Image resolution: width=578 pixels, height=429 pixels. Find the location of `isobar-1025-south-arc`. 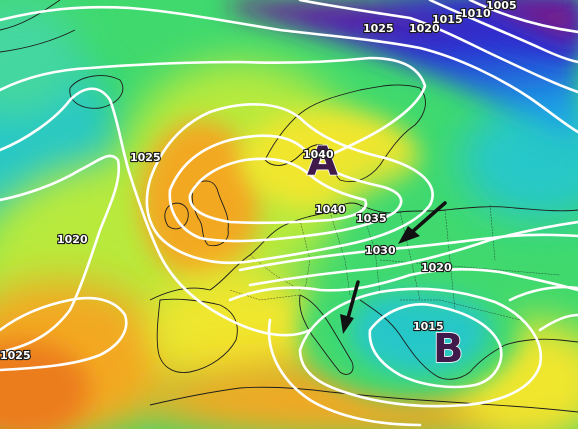

isobar-1025-south-arc is located at coordinates (344, 372).